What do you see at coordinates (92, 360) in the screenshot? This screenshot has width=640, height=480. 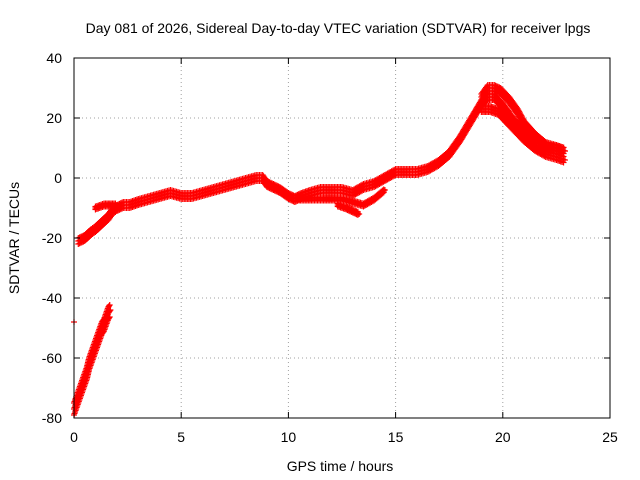 I see `series-early-low-arc` at bounding box center [92, 360].